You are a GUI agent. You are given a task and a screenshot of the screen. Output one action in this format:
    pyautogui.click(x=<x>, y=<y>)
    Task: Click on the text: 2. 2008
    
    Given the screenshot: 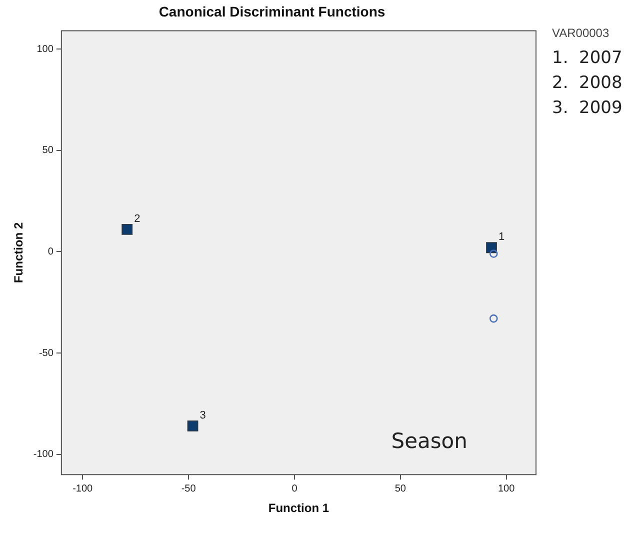 What is the action you would take?
    pyautogui.click(x=587, y=83)
    